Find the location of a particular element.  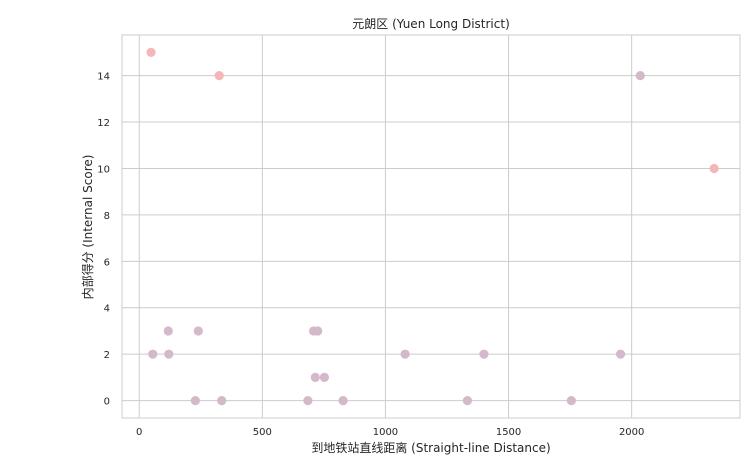

x-tick-label: 1500 is located at coordinates (508, 432).